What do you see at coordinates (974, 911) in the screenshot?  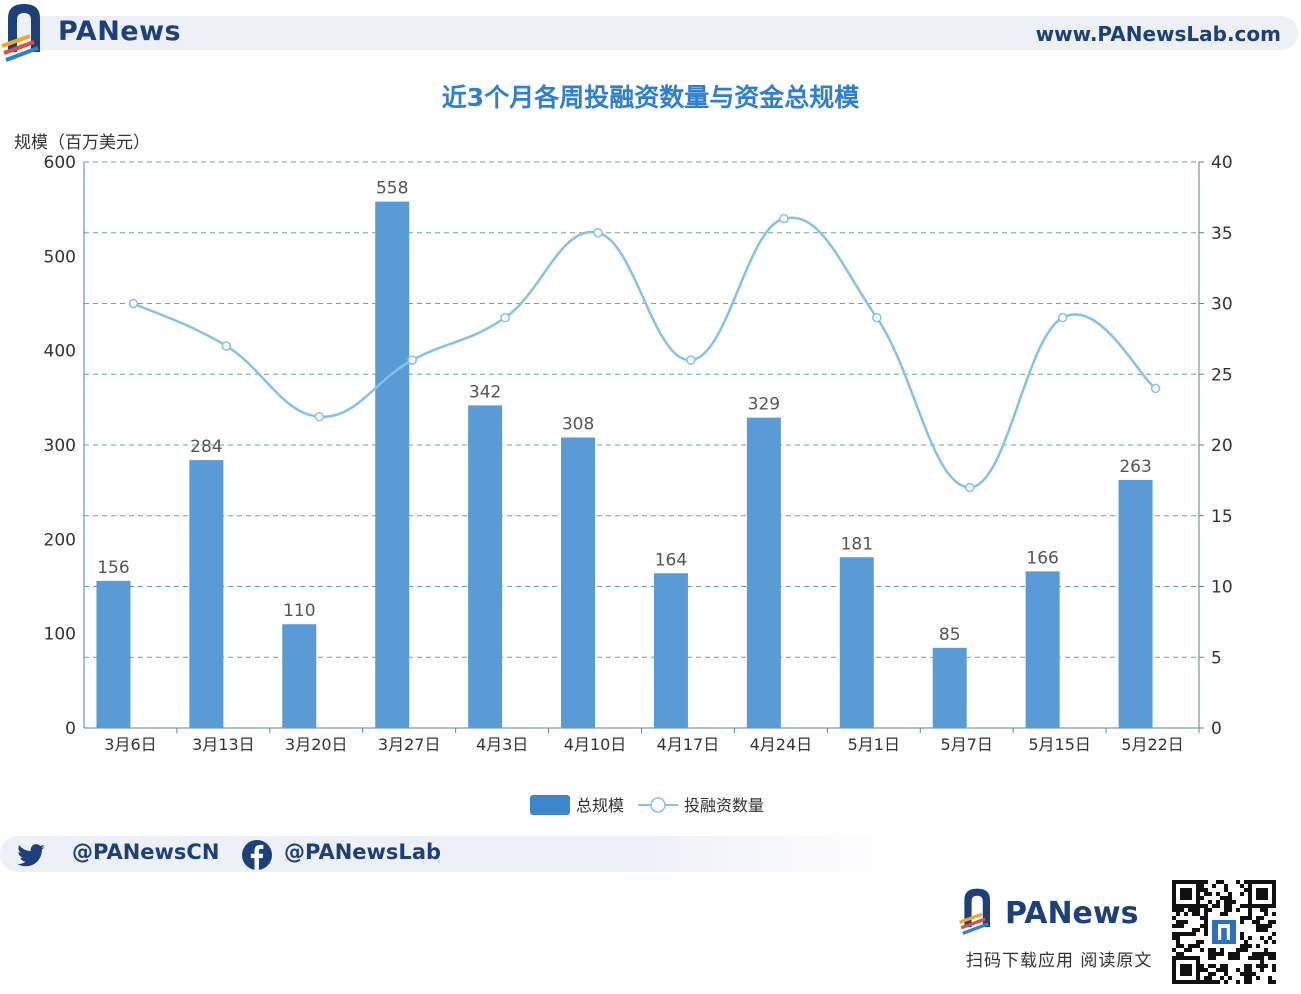 I see `panews-logo-bottom-icon` at bounding box center [974, 911].